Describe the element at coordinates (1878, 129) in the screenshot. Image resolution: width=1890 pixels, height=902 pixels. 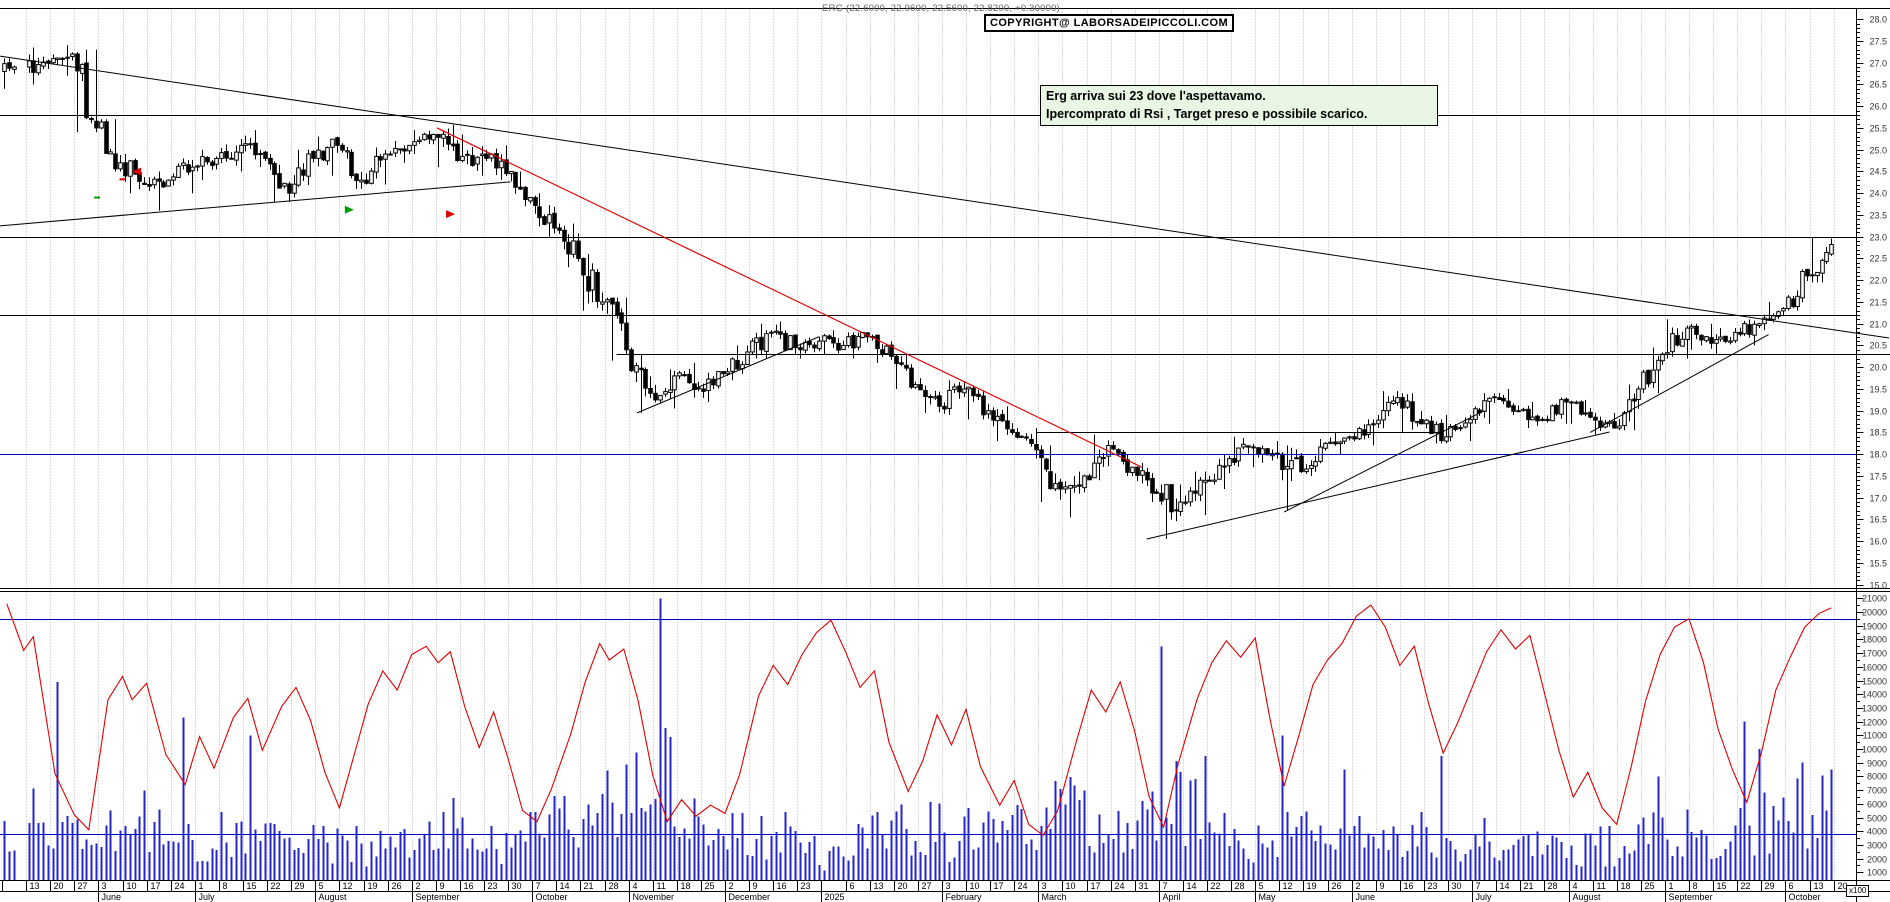
I see `price-tick-label: 25.5` at that location.